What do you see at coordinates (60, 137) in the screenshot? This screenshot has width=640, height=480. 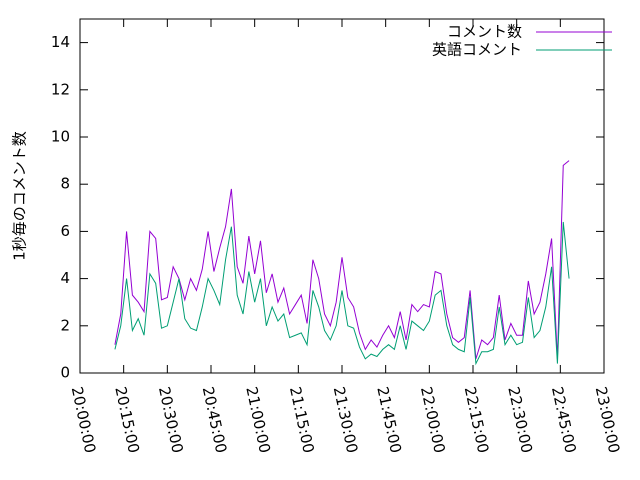 I see `y-tick-label: 10` at bounding box center [60, 137].